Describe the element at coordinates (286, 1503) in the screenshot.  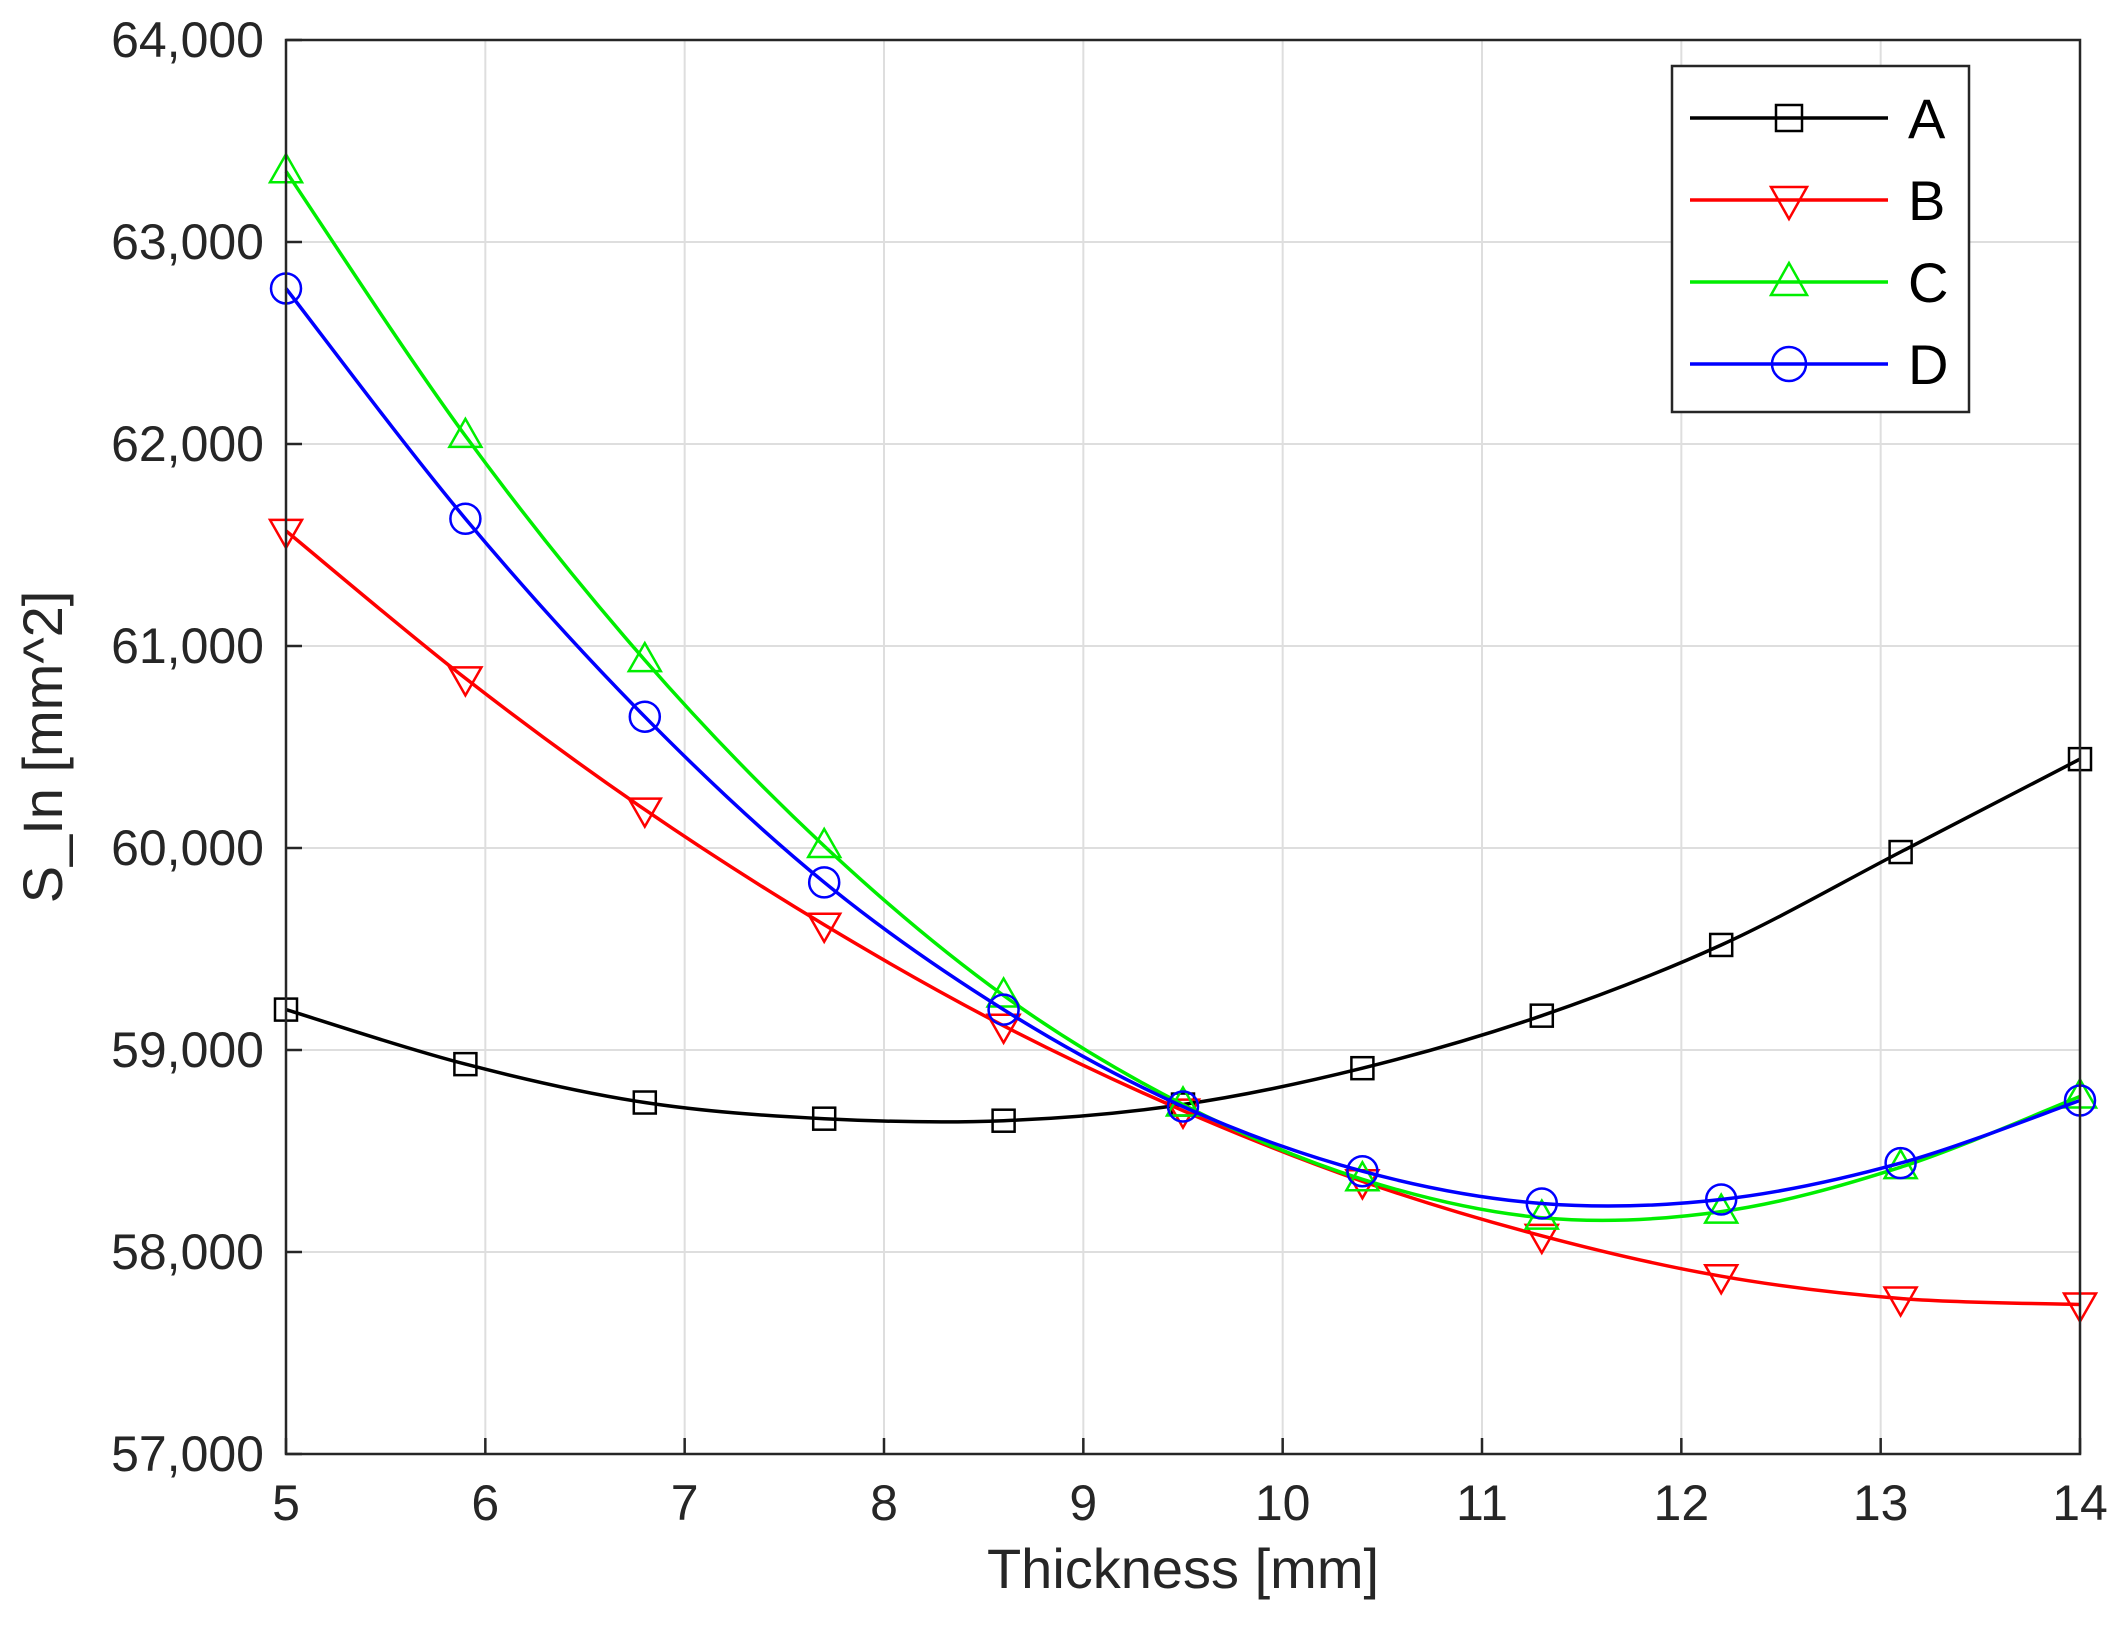
I see `x-tick-label: 5` at that location.